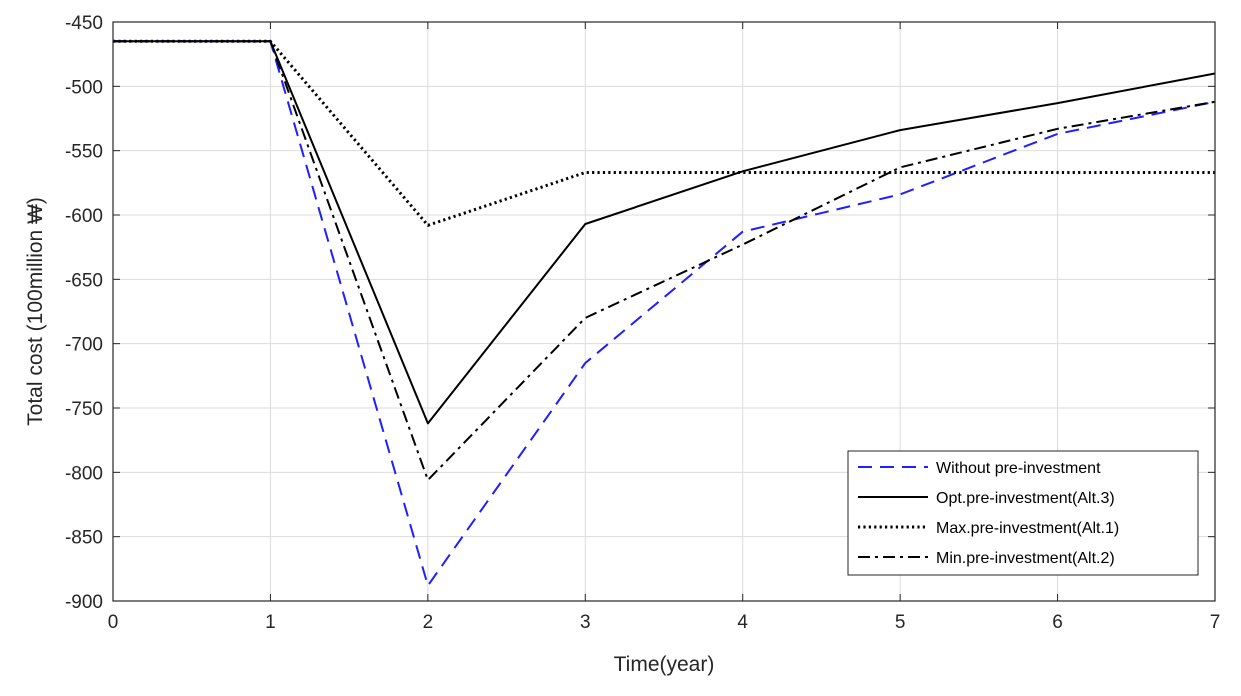 The width and height of the screenshot is (1241, 696). What do you see at coordinates (742, 622) in the screenshot?
I see `x-tick-label: 4` at bounding box center [742, 622].